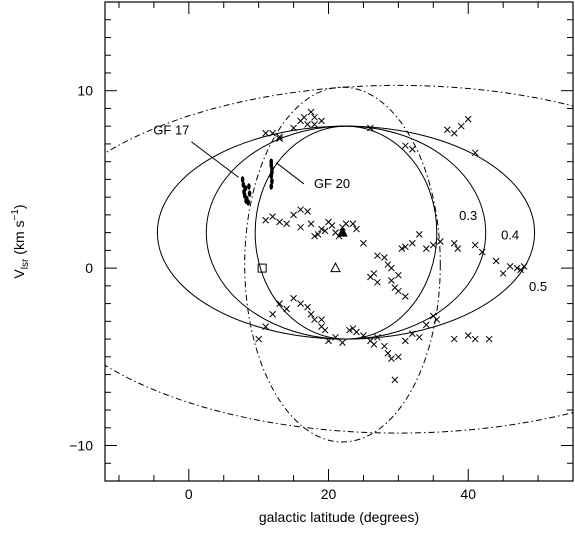 This screenshot has width=575, height=533. Describe the element at coordinates (15, 215) in the screenshot. I see `y-axis-label-unit-exp: −1` at that location.